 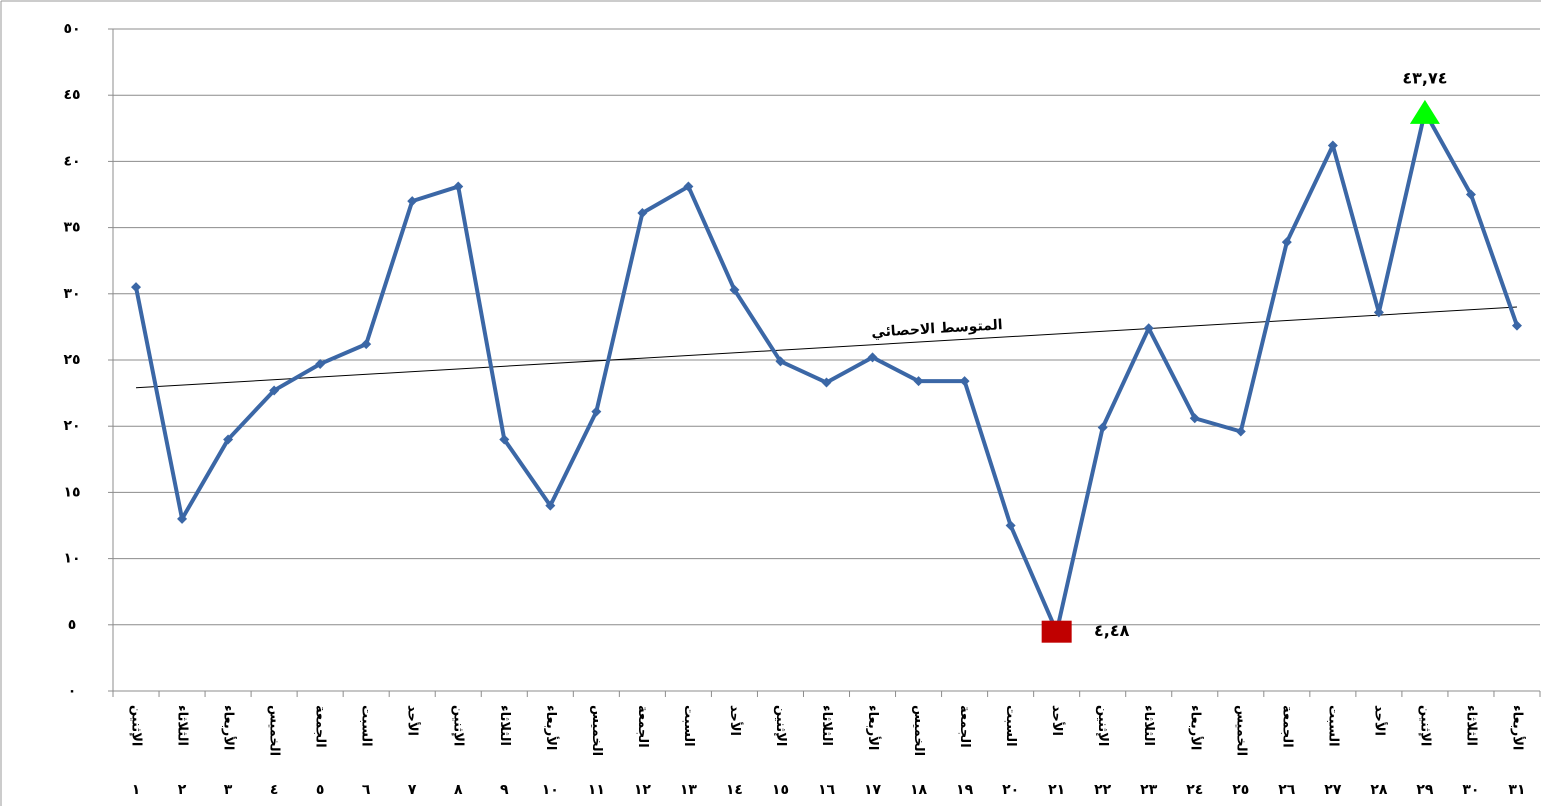 What do you see at coordinates (1056, 790) in the screenshot?
I see `day-number: ٢١` at bounding box center [1056, 790].